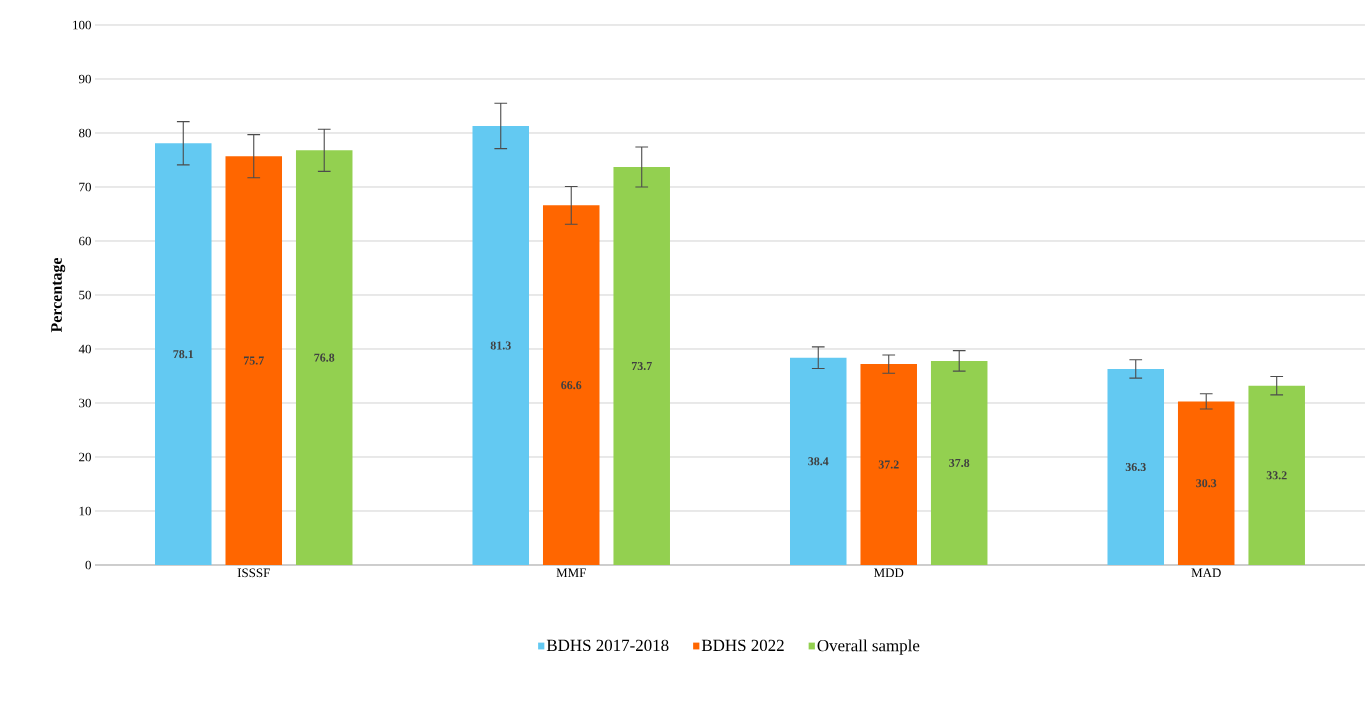 This screenshot has height=704, width=1365. I want to click on data-label: 37.8, so click(959, 462).